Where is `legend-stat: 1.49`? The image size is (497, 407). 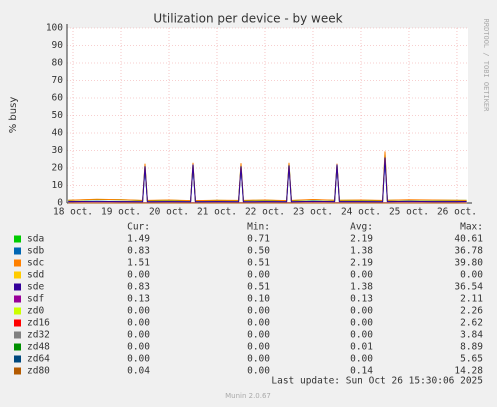
legend-stat: 1.49 is located at coordinates (138, 239).